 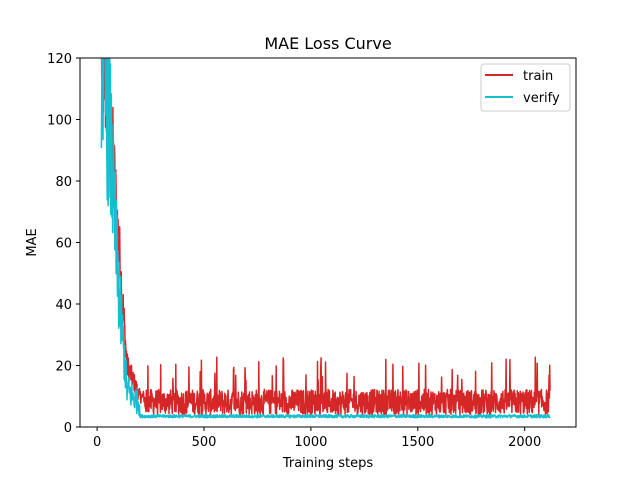 I want to click on chart-title: MAE Loss Curve, so click(x=327, y=43).